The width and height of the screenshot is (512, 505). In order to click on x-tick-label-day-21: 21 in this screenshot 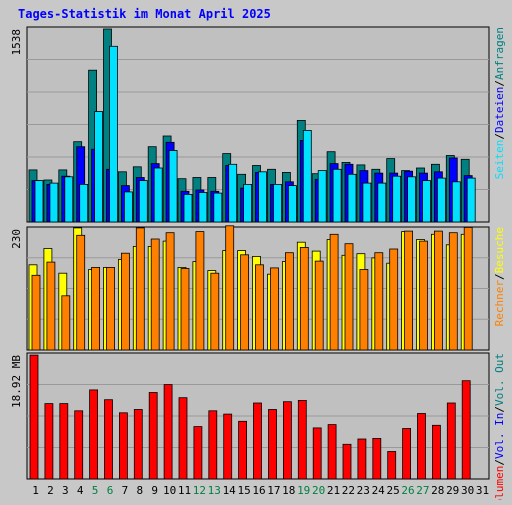, I will do `click(333, 490)`.